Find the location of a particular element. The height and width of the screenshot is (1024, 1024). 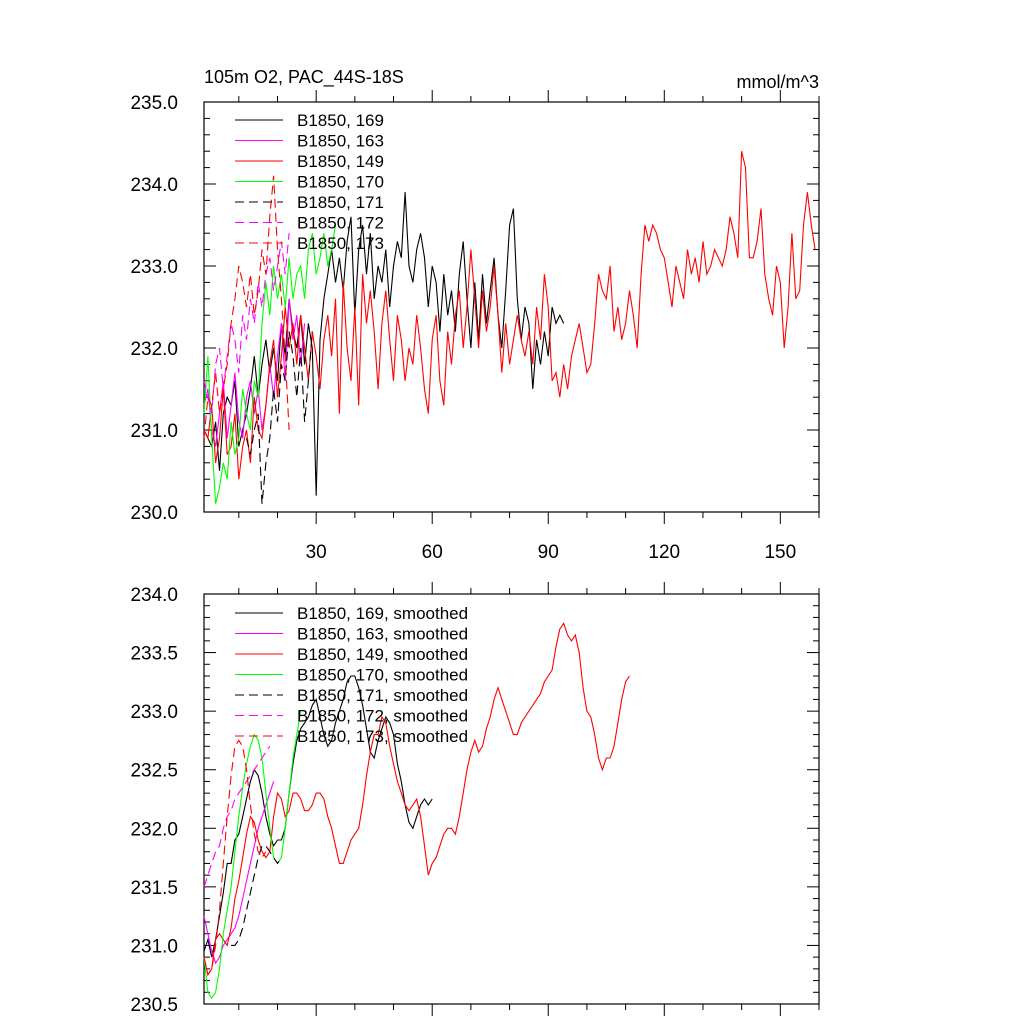

y-tick-label: 233.5 is located at coordinates (154, 654).